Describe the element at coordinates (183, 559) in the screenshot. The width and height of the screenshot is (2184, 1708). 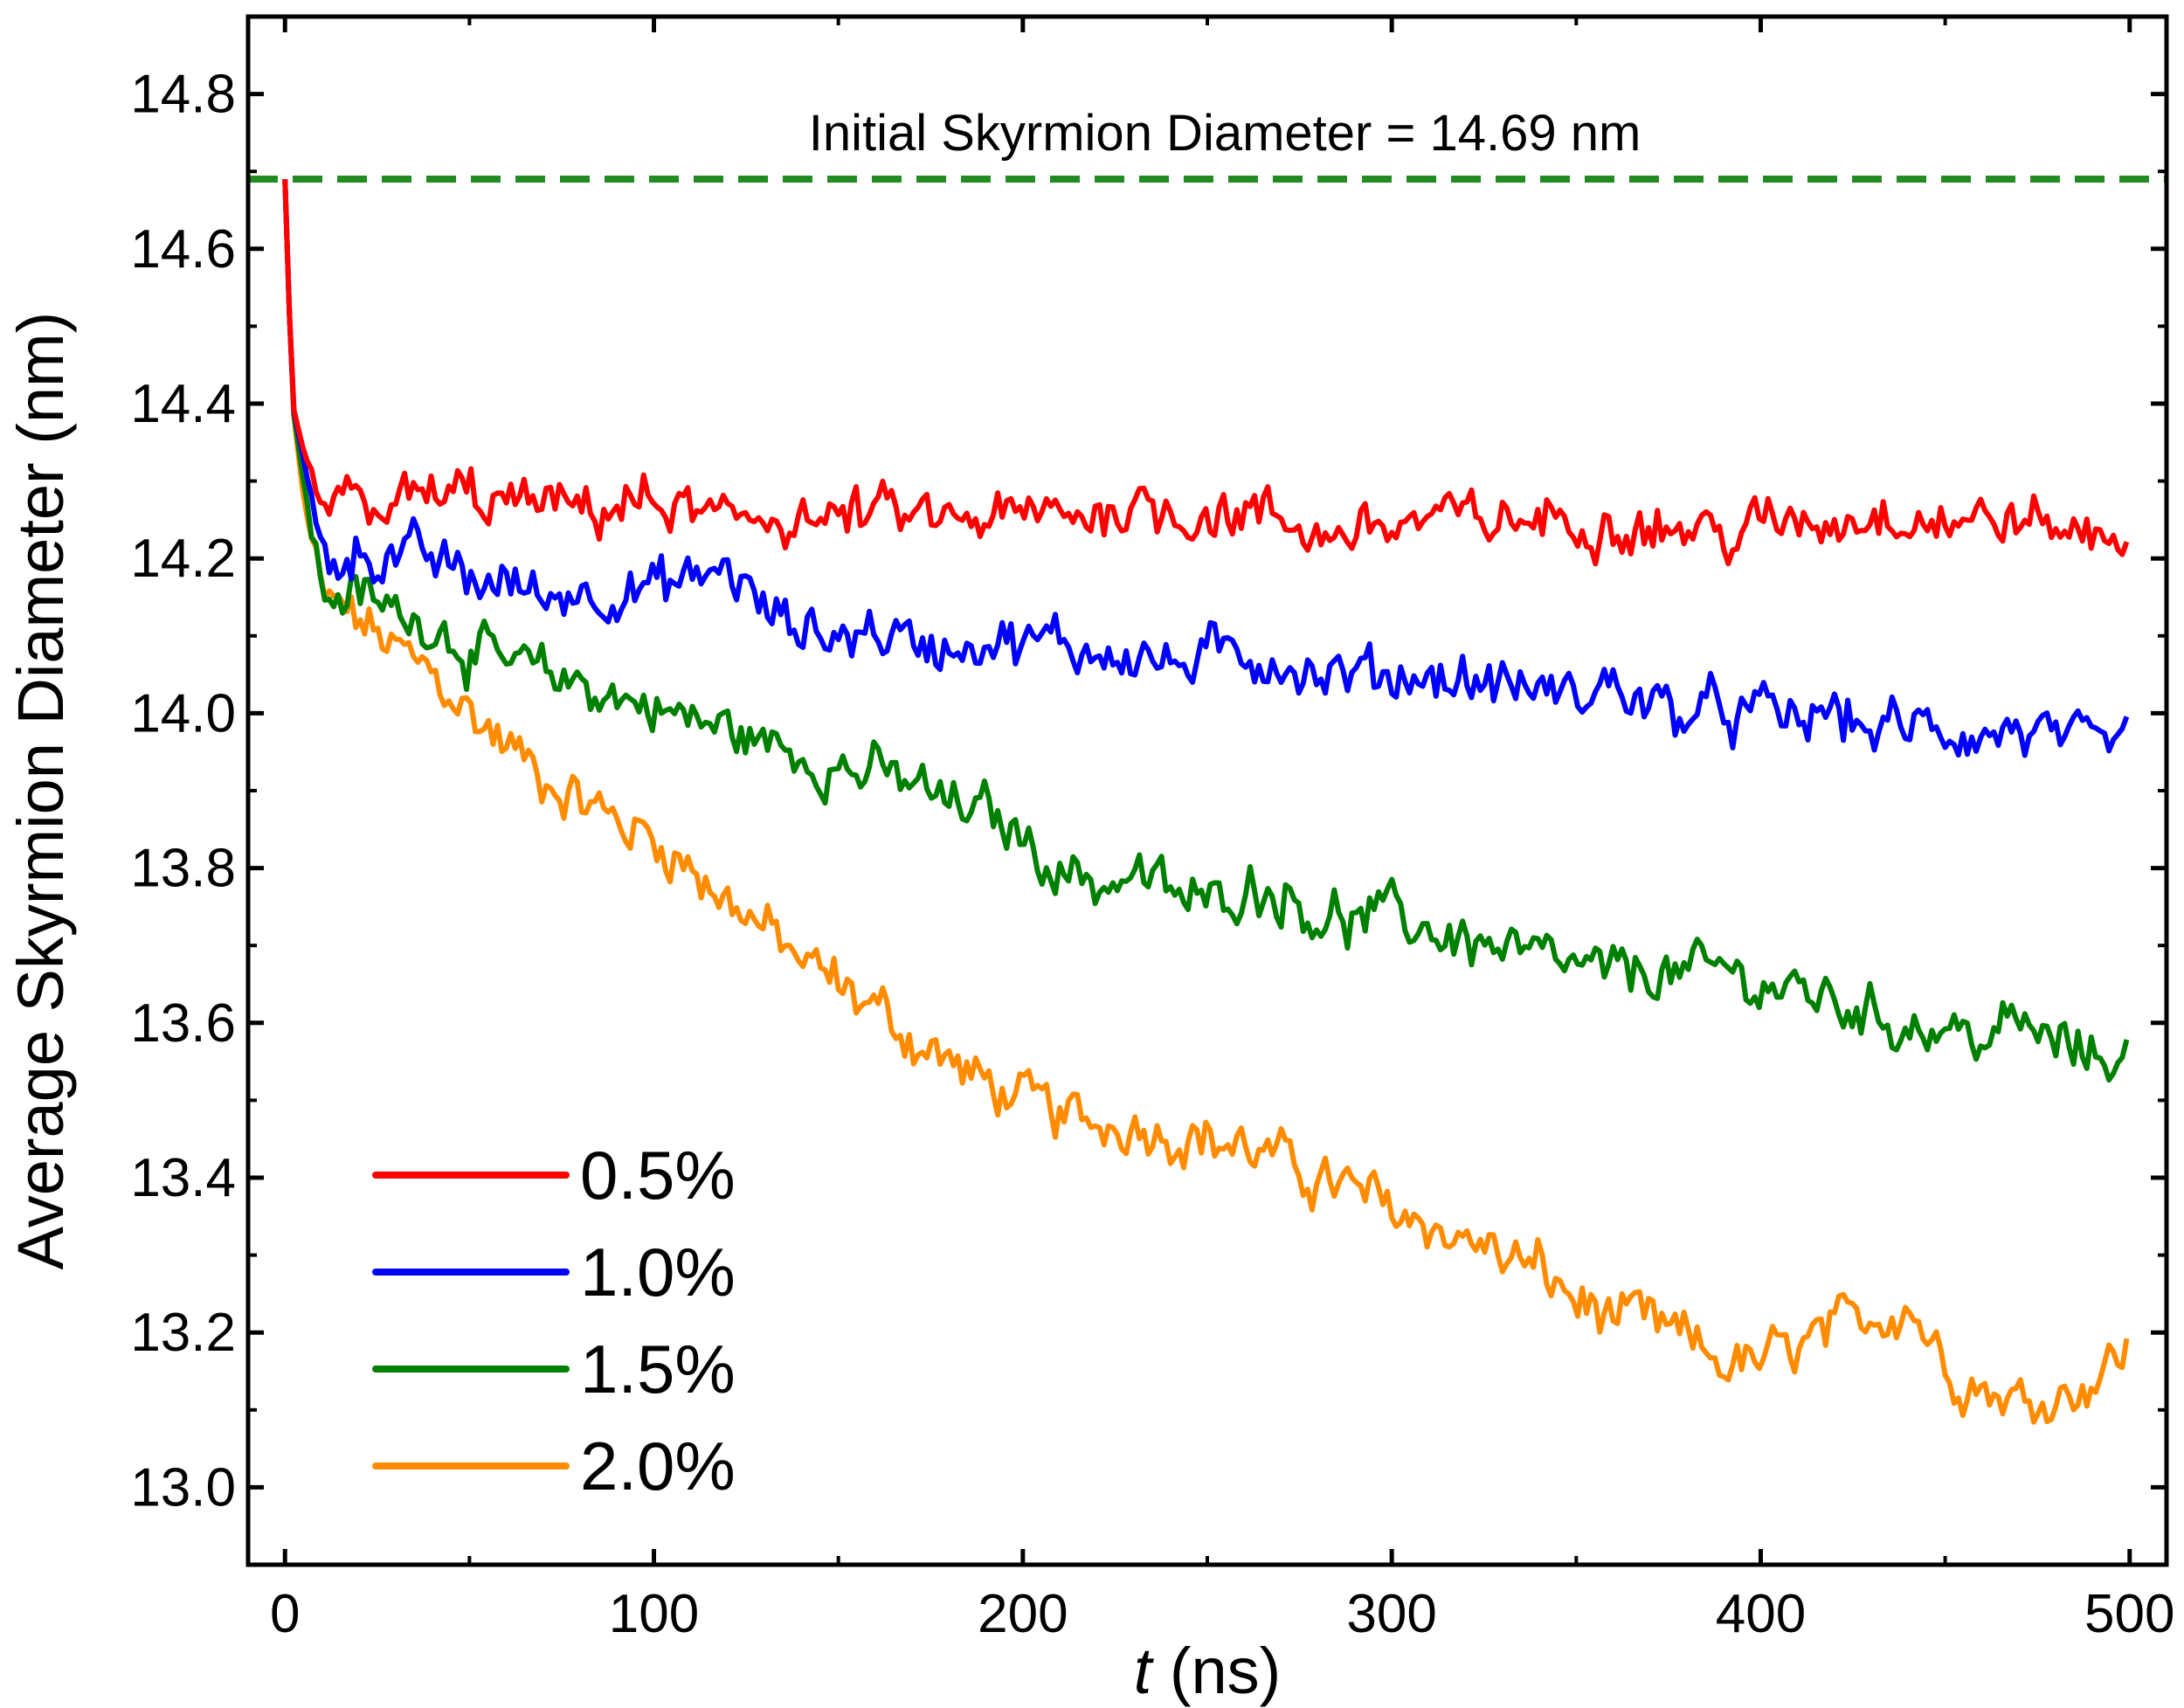
I see `y-tick-label: 14.2` at that location.